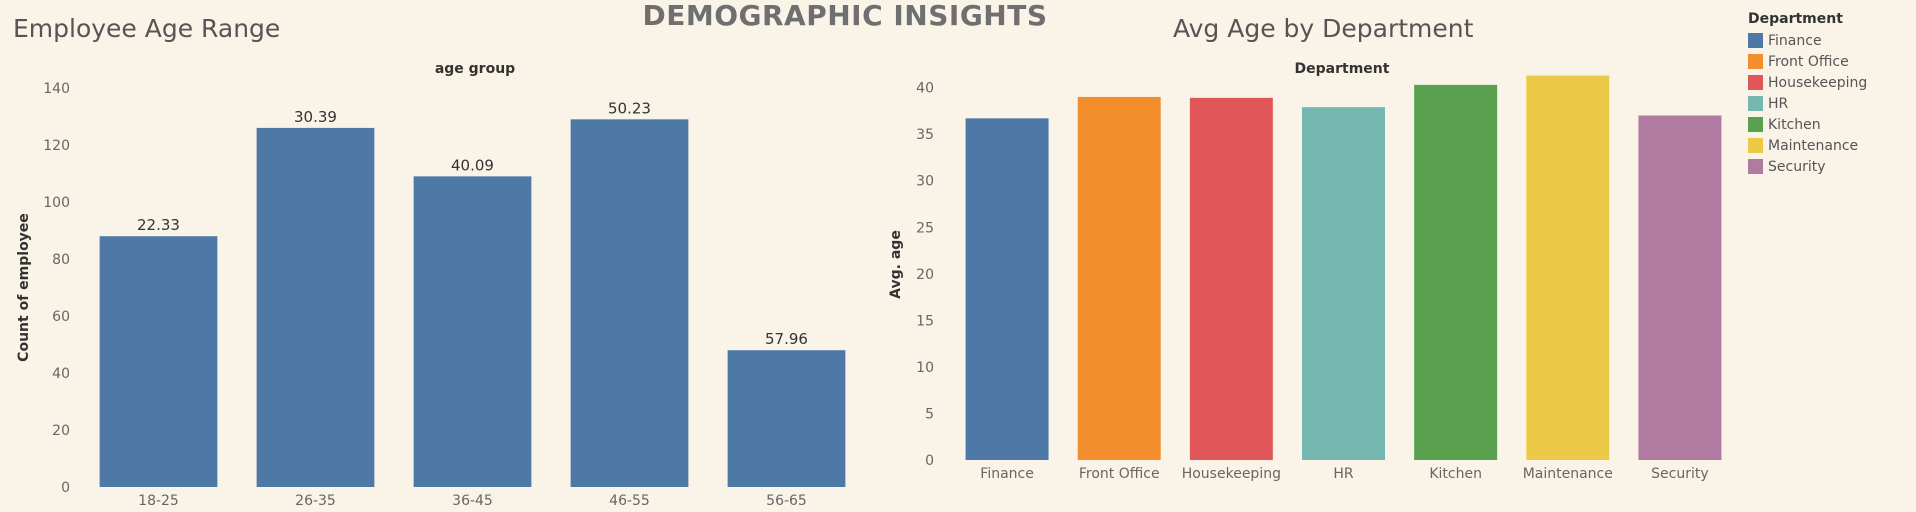  What do you see at coordinates (1830, 40) in the screenshot?
I see `legend-item-finance: Finance` at bounding box center [1830, 40].